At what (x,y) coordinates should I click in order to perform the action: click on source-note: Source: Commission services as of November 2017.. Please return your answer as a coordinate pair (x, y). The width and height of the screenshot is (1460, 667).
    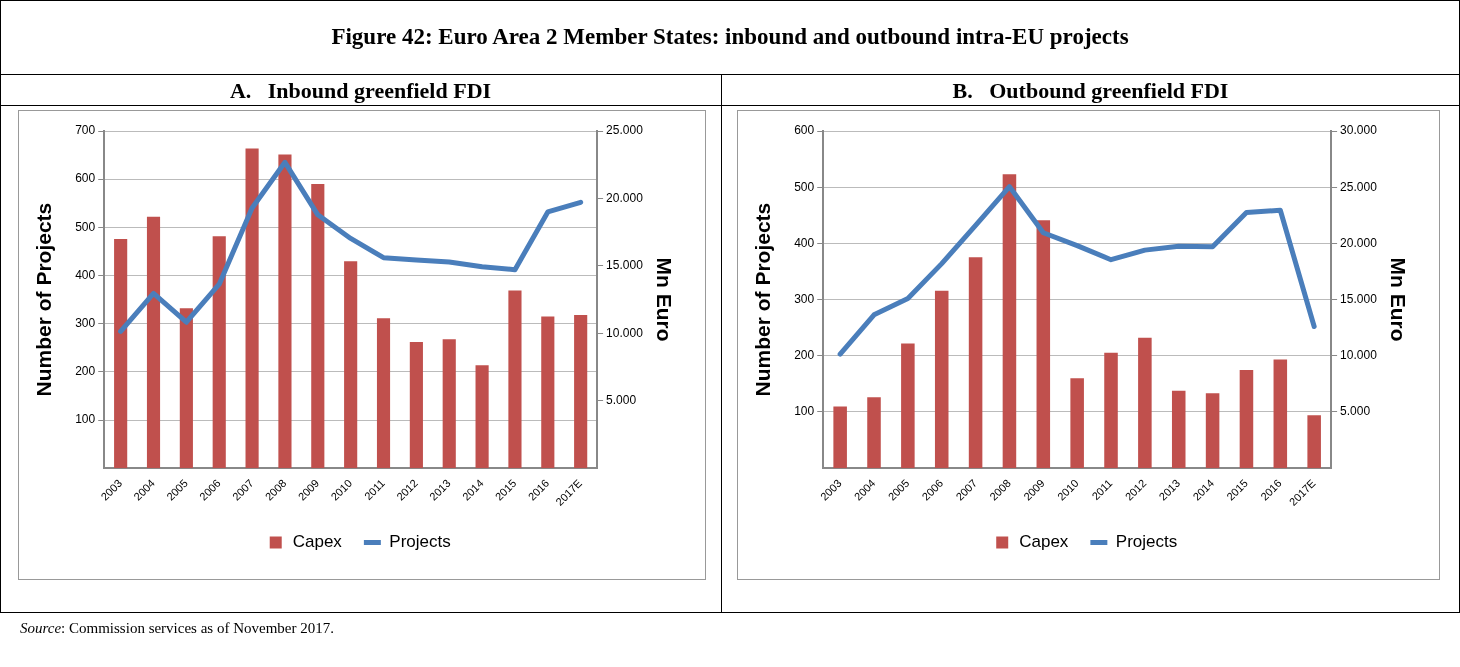
    Looking at the image, I should click on (177, 628).